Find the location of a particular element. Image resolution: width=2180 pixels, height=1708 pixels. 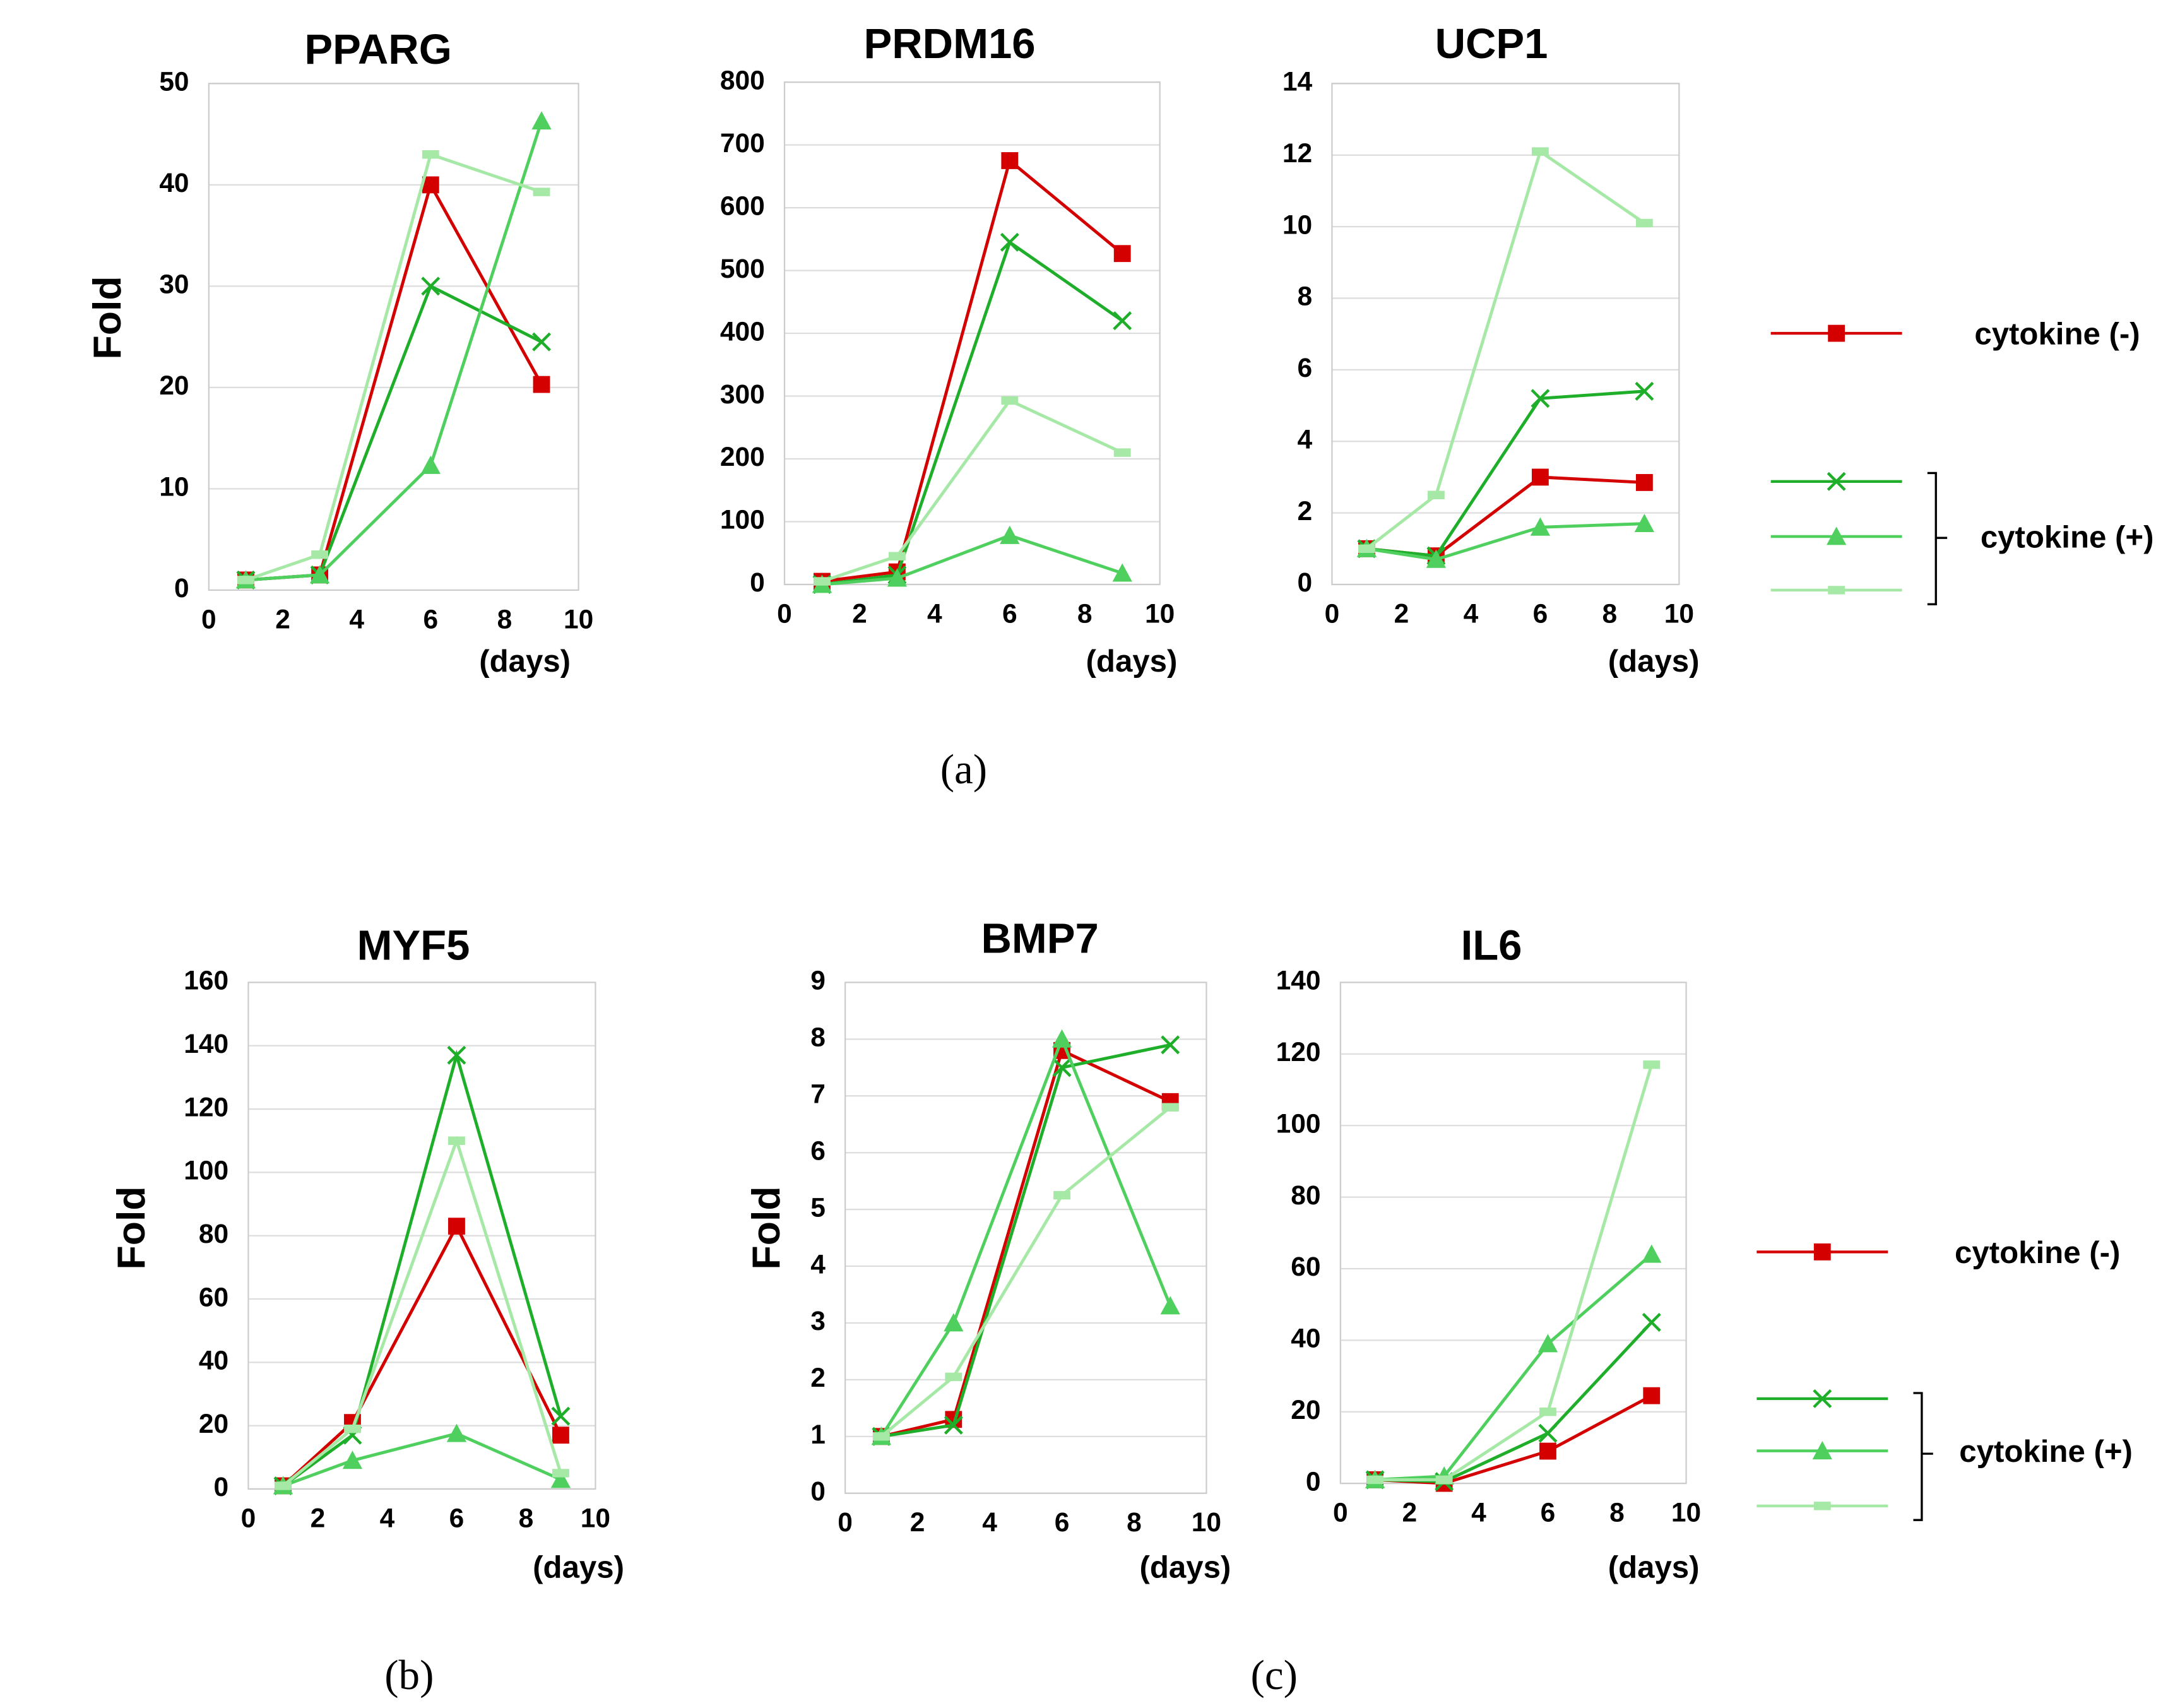

chart-title: PRDM16 is located at coordinates (950, 44).